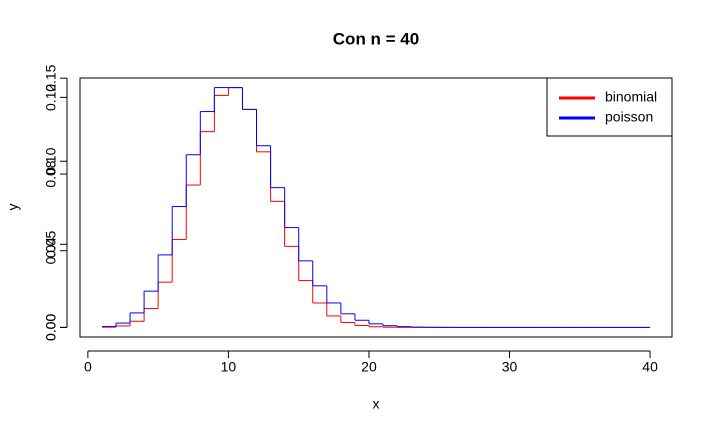 The height and width of the screenshot is (435, 714). I want to click on y-tick-label: 0.08, so click(51, 173).